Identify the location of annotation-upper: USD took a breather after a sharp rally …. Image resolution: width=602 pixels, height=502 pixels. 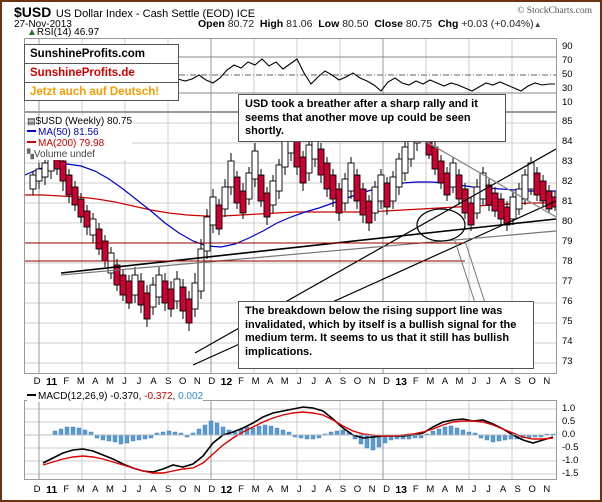
(372, 118).